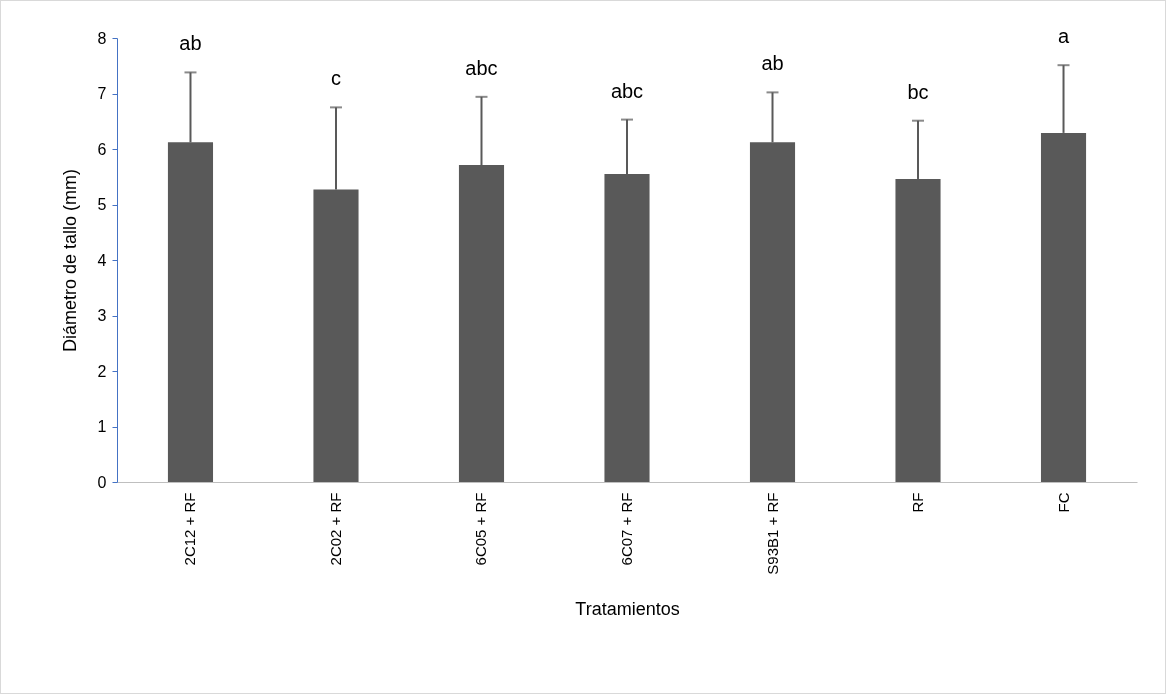 This screenshot has width=1166, height=694. Describe the element at coordinates (772, 533) in the screenshot. I see `x-tick-label: S93B1 + RF` at that location.